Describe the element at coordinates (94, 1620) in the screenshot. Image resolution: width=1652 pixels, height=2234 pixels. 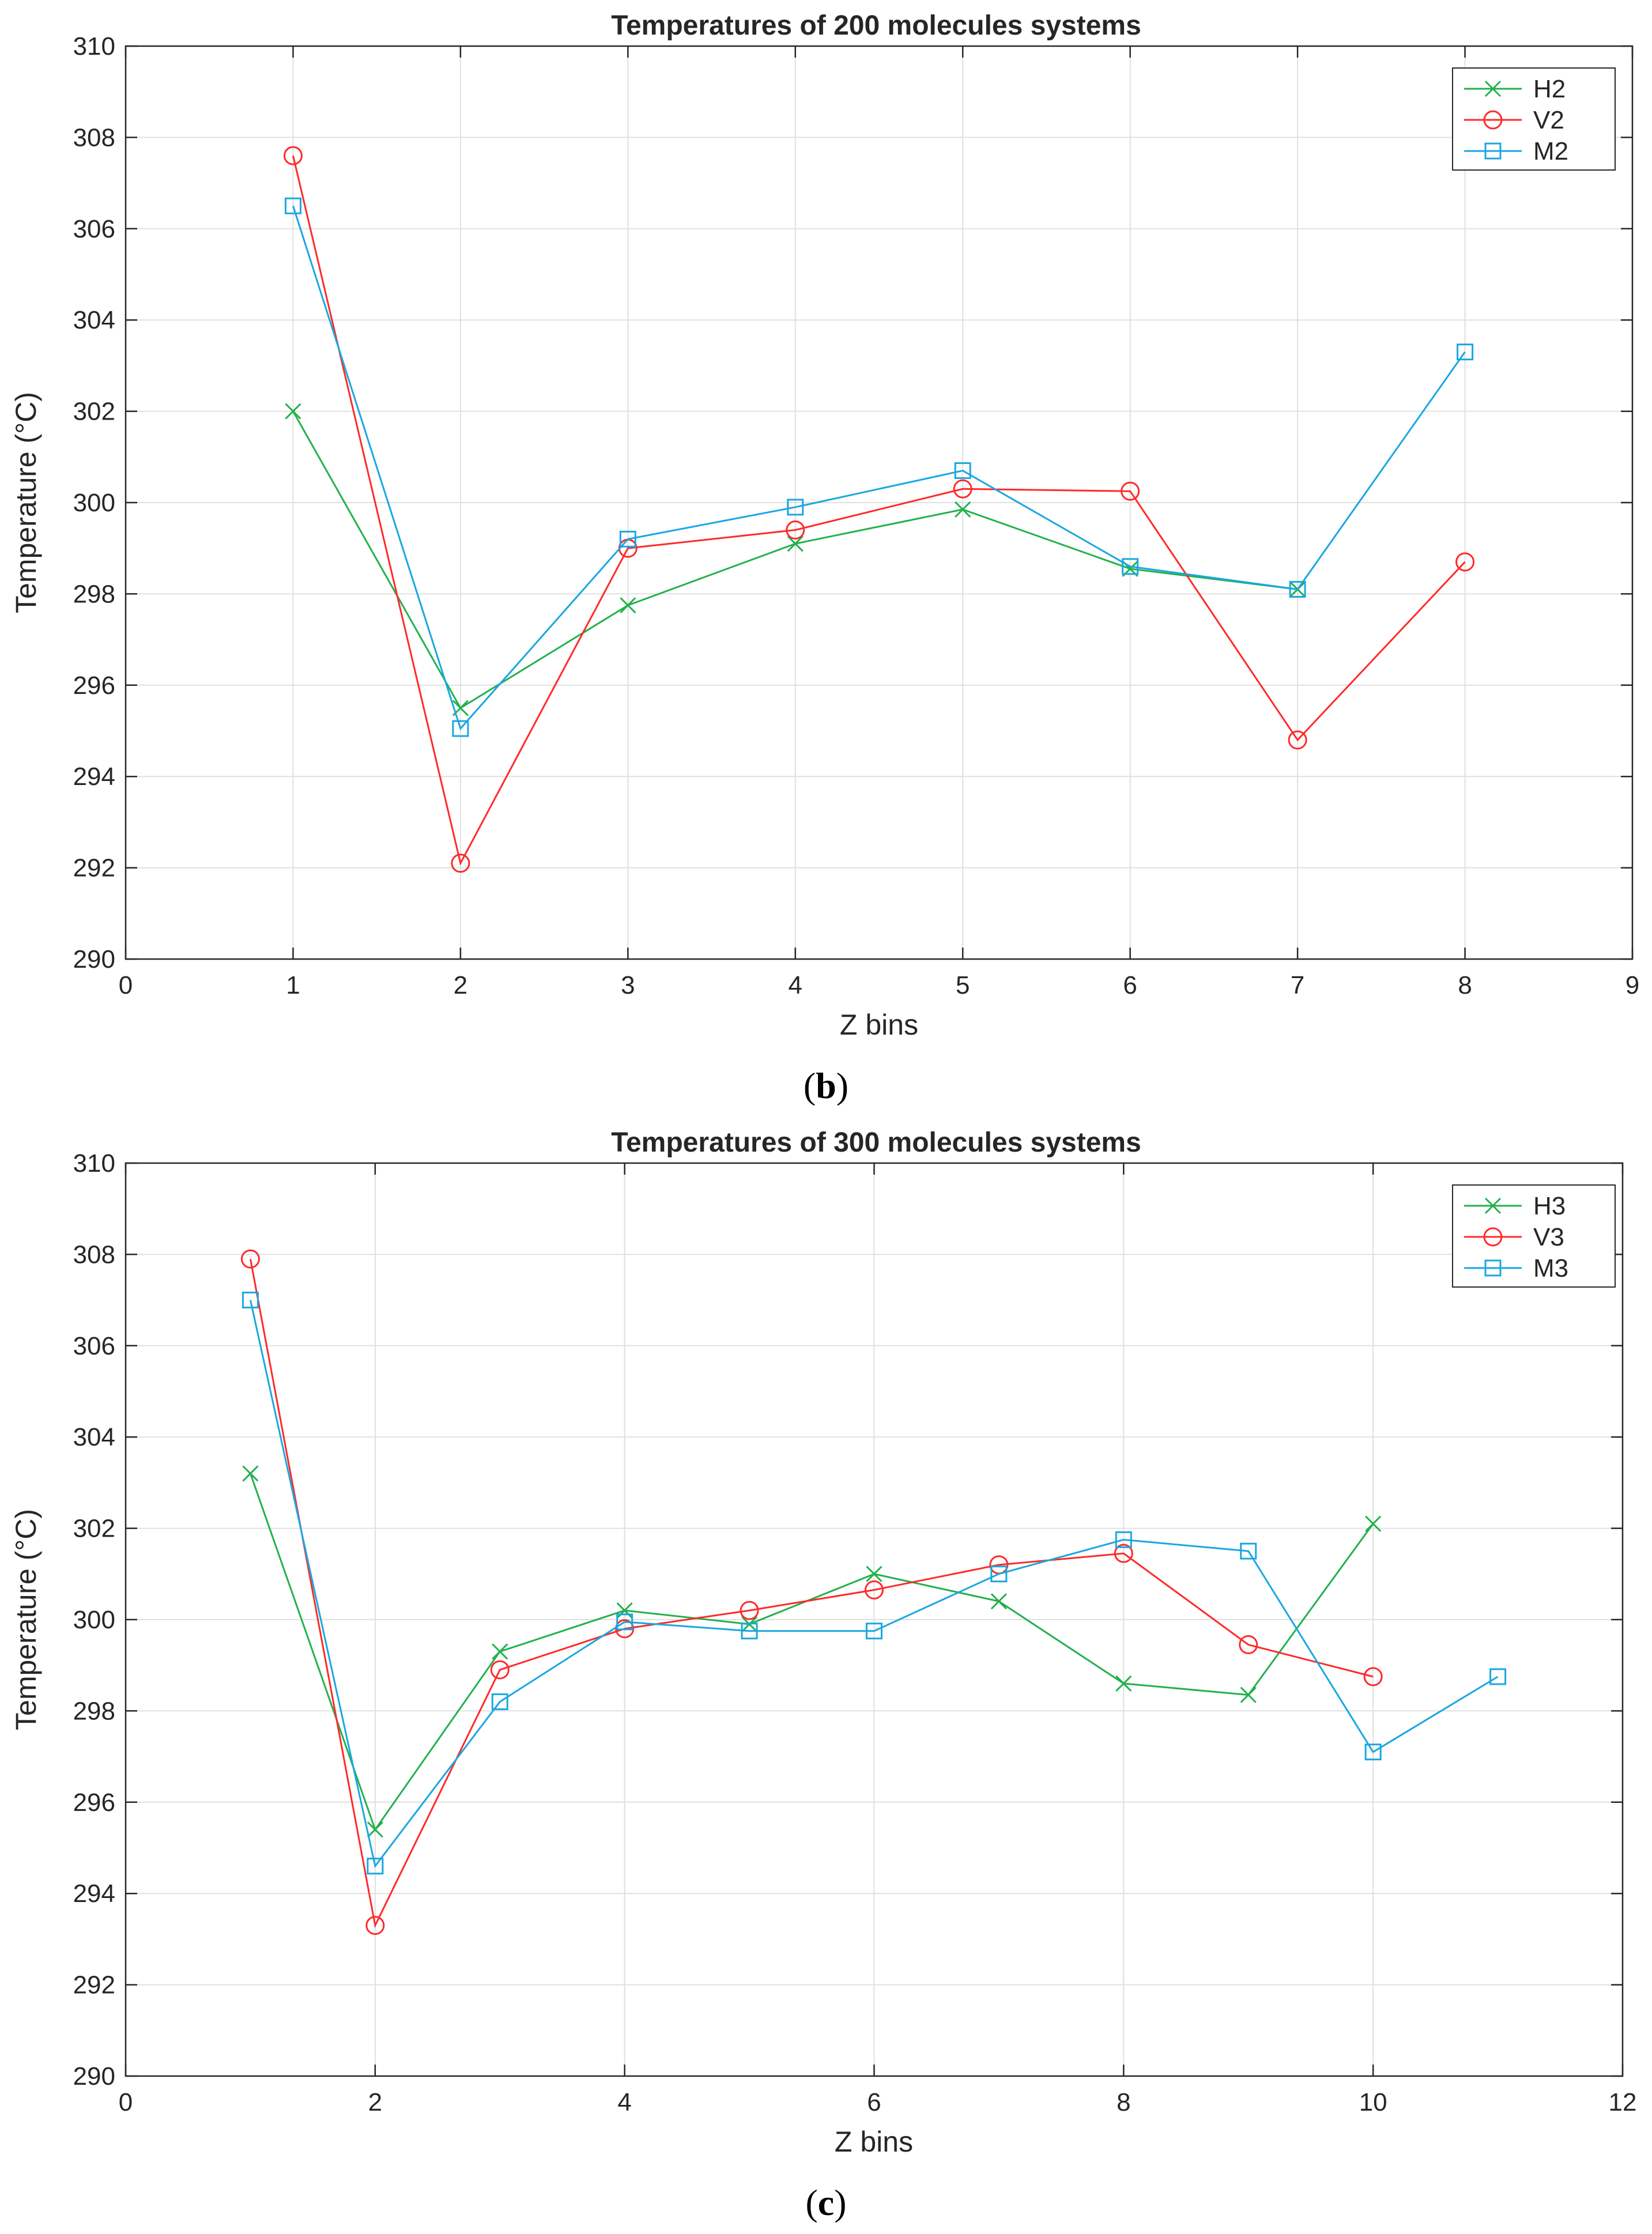
I see `y-tick-label: 300` at that location.